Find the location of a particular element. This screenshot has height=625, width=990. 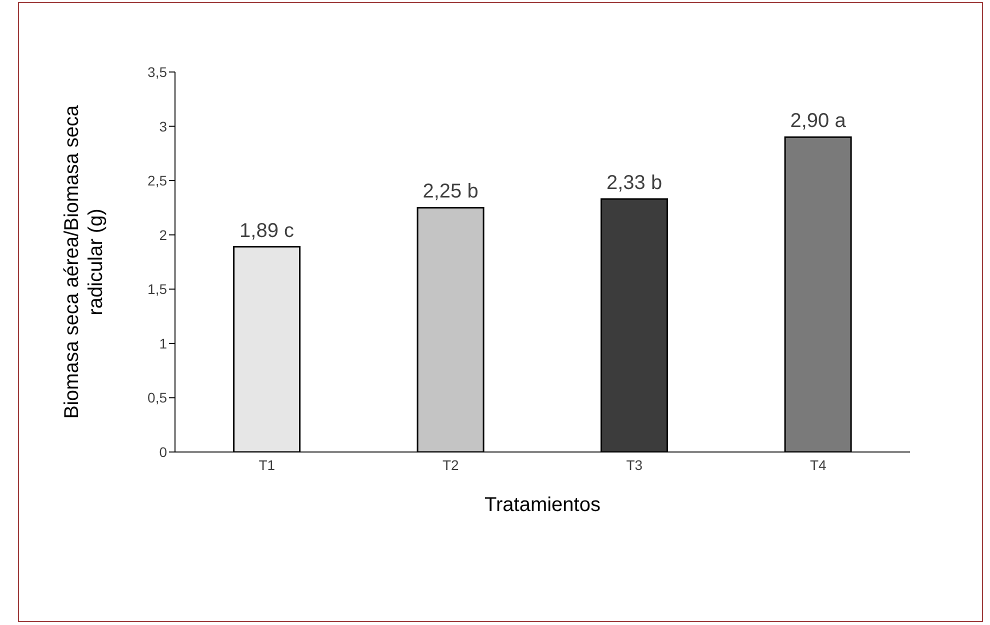

data-label: 2,90 a is located at coordinates (818, 121).